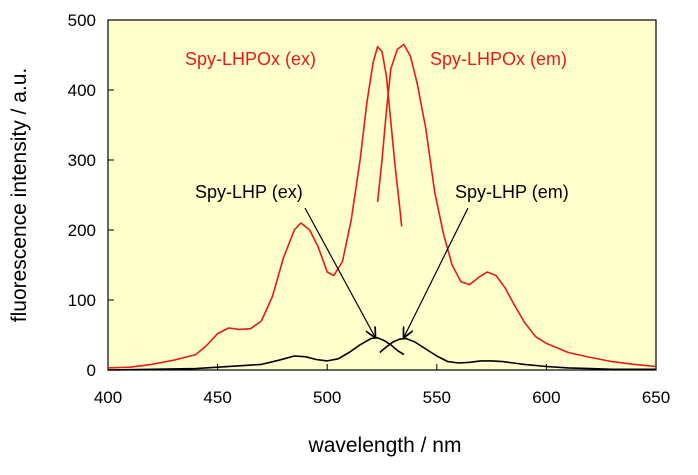  Describe the element at coordinates (217, 397) in the screenshot. I see `x-tick-label: 450` at that location.